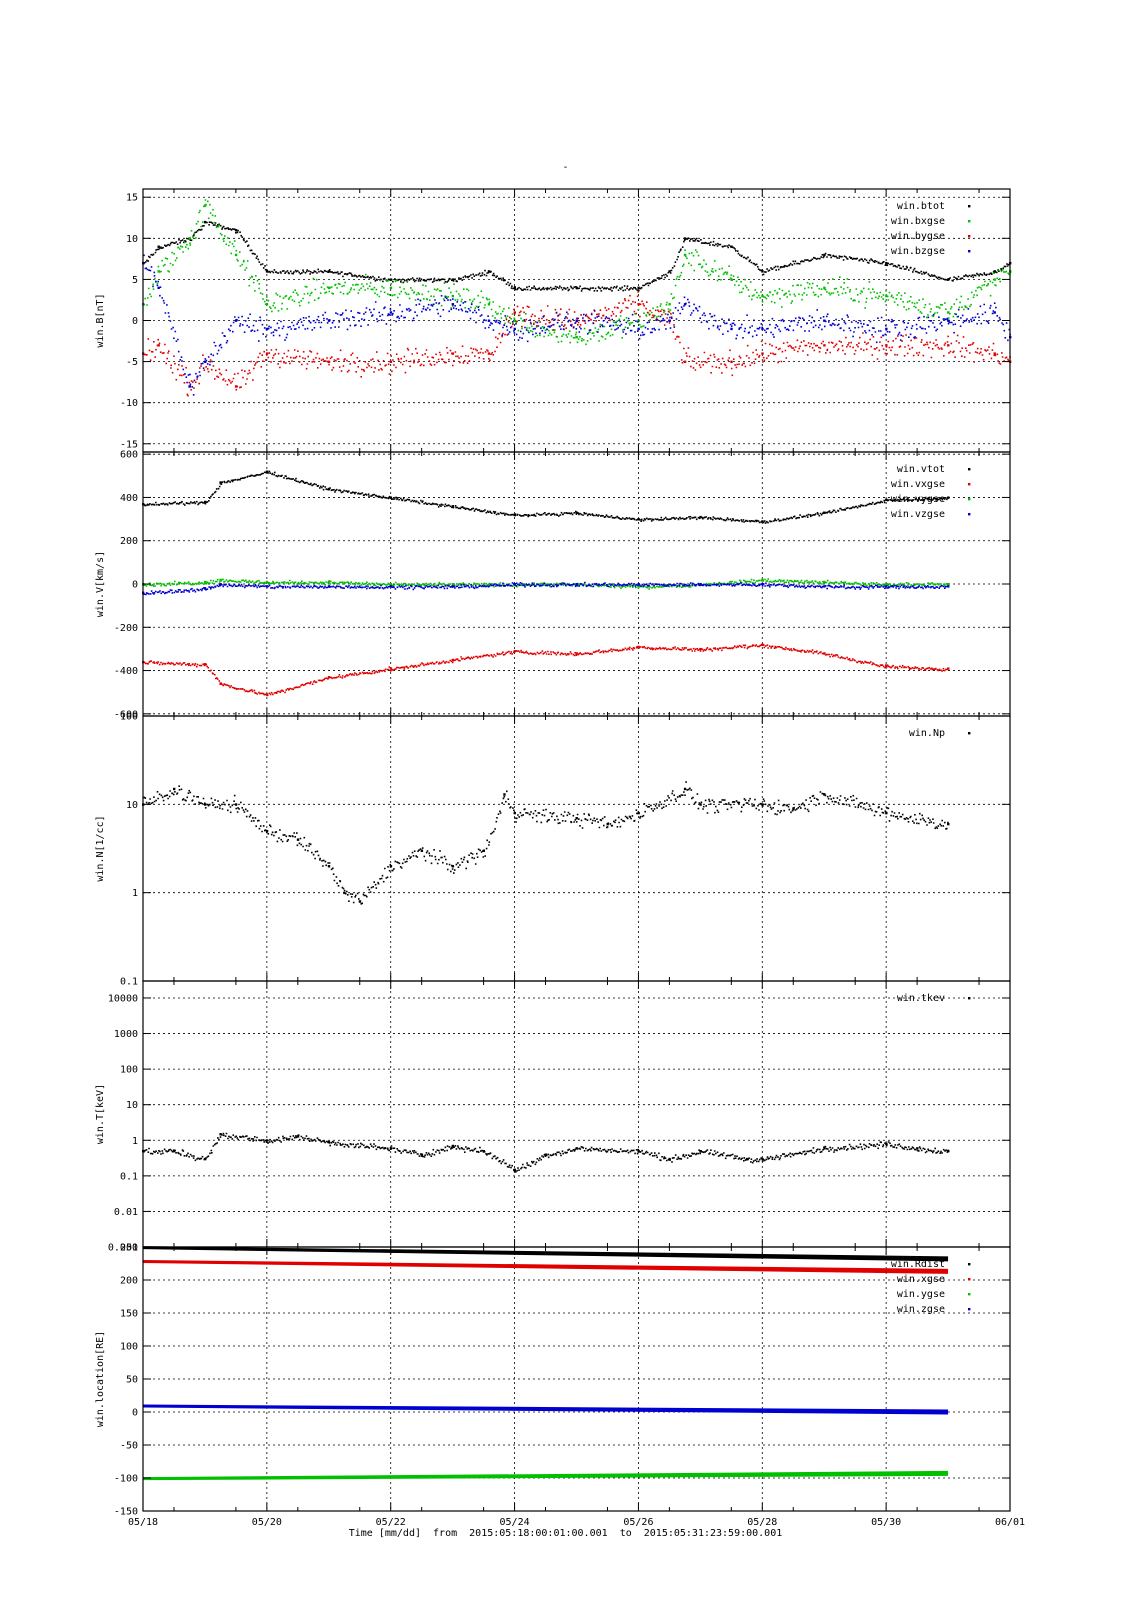  What do you see at coordinates (391, 1522) in the screenshot?
I see `x-tick-label: 05/22` at bounding box center [391, 1522].